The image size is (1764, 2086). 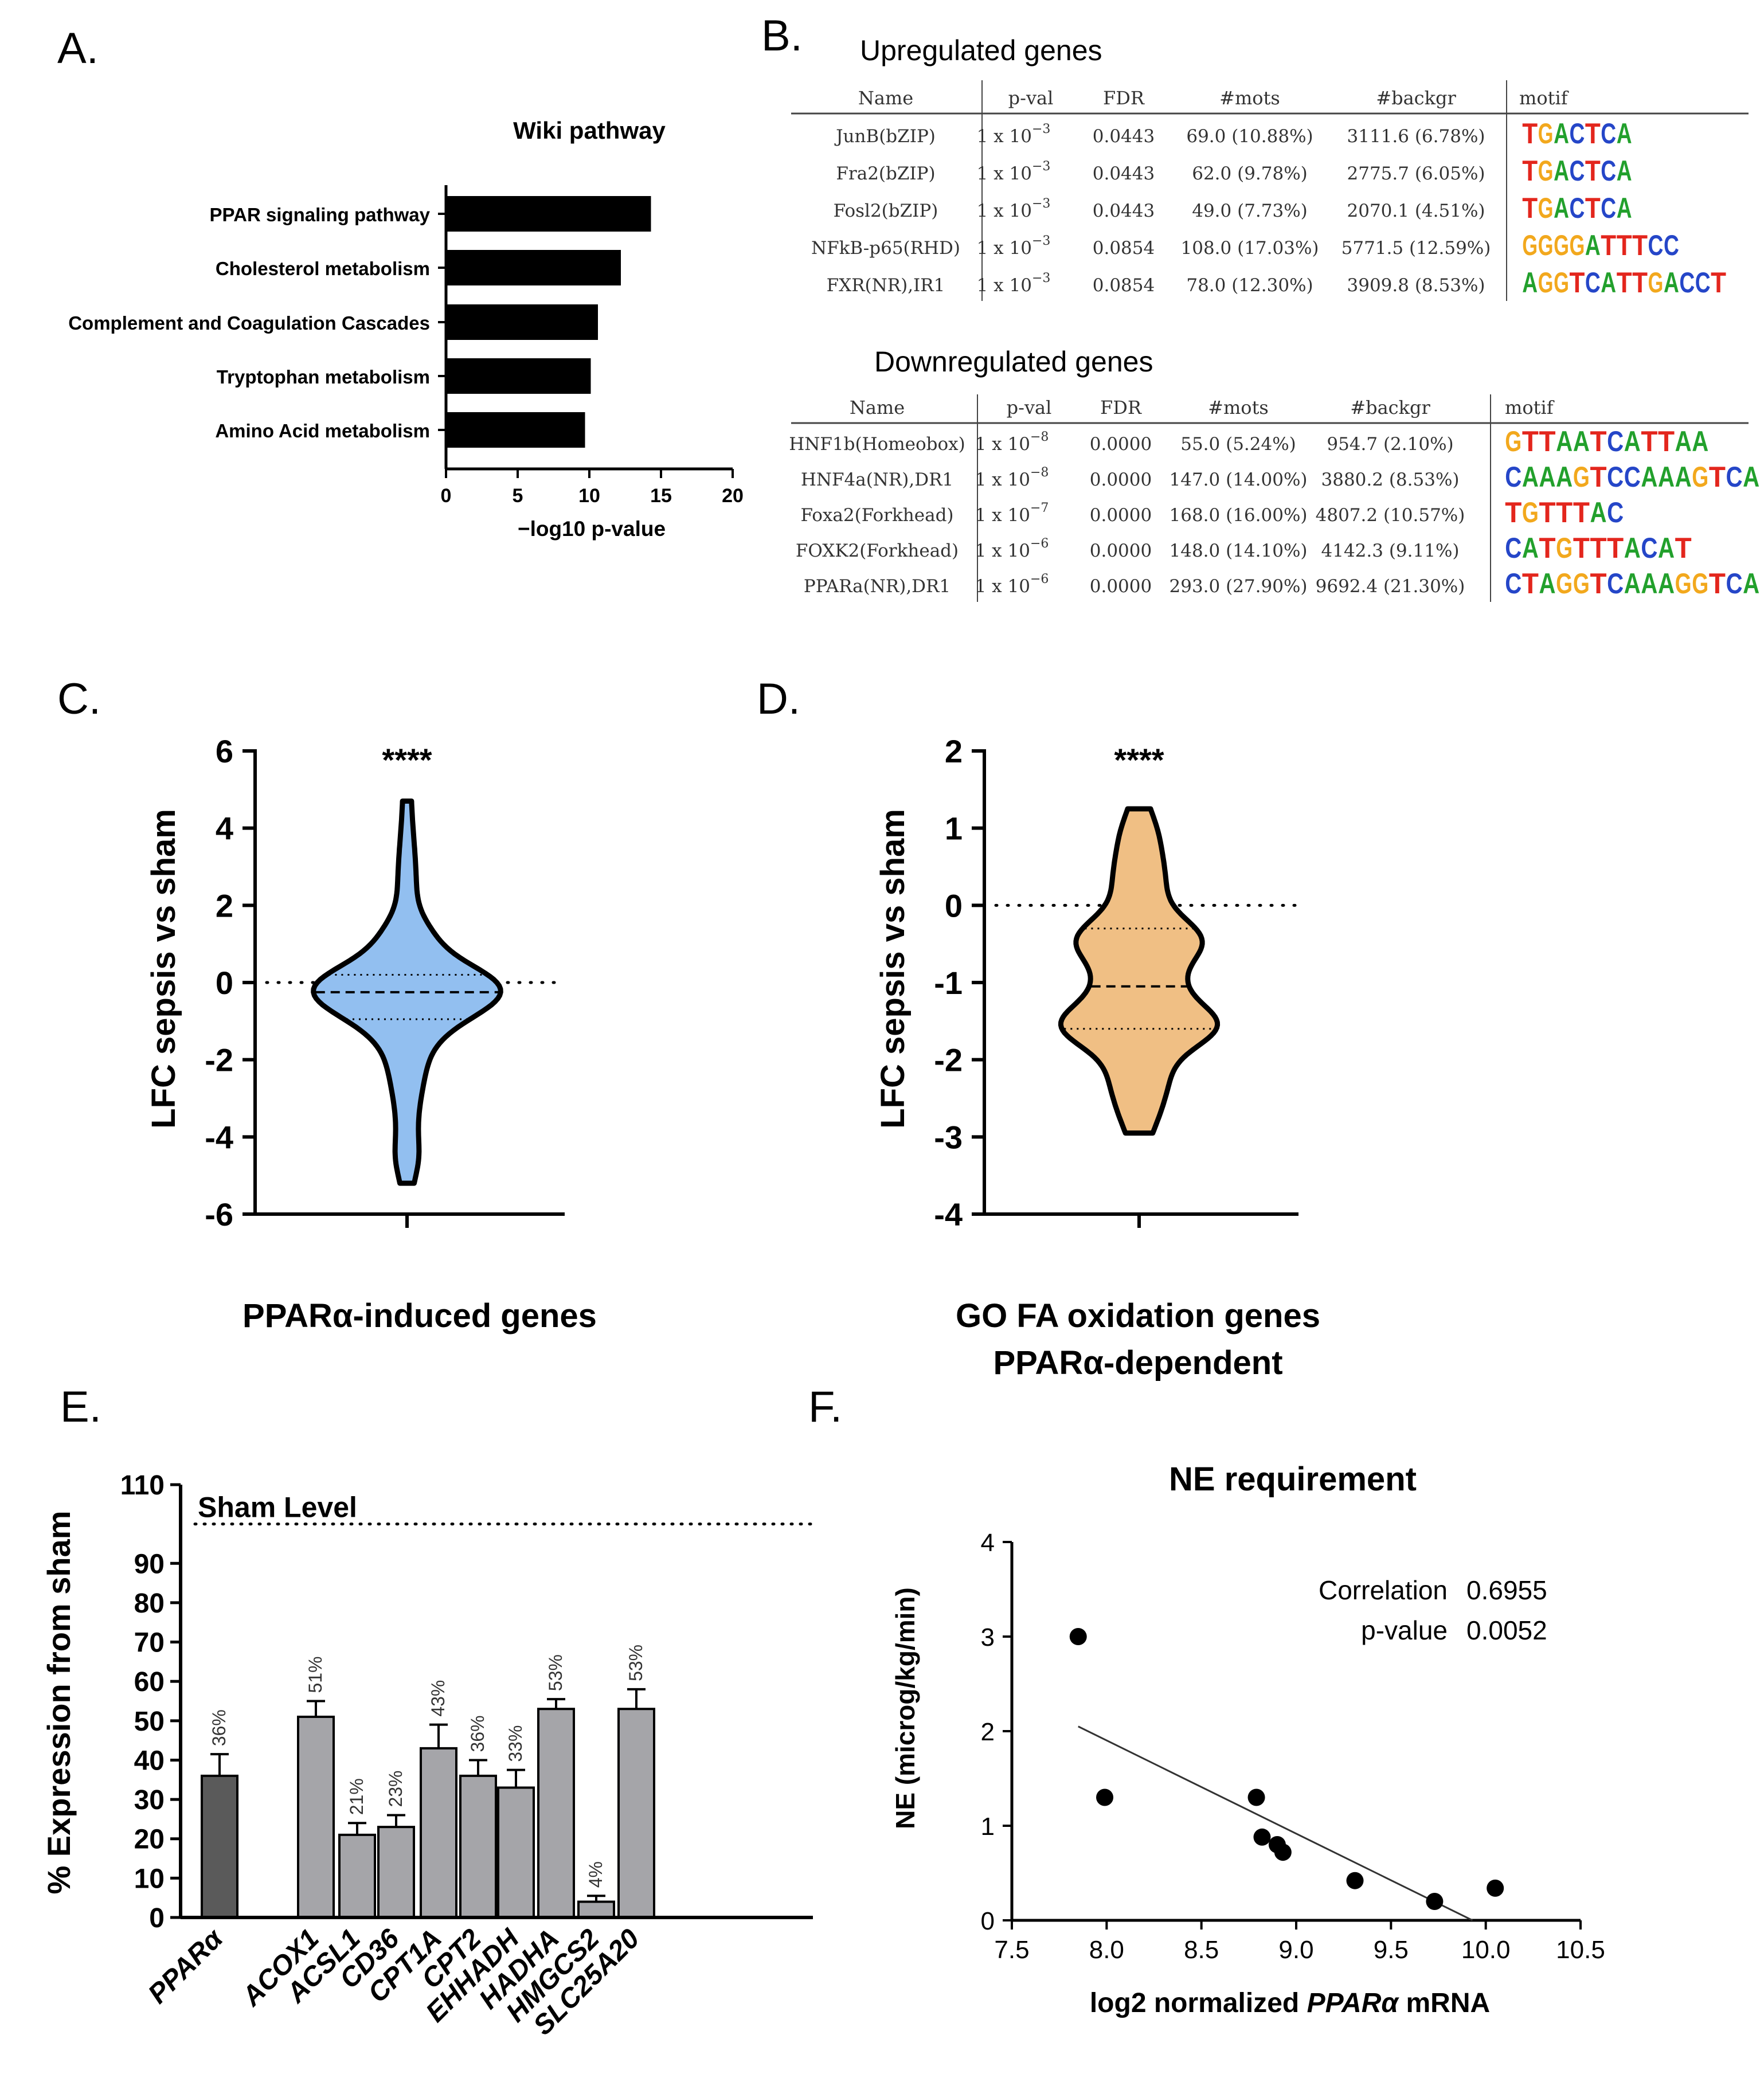 I want to click on backgr-value: 4142.3 (9.11%), so click(x=1390, y=551).